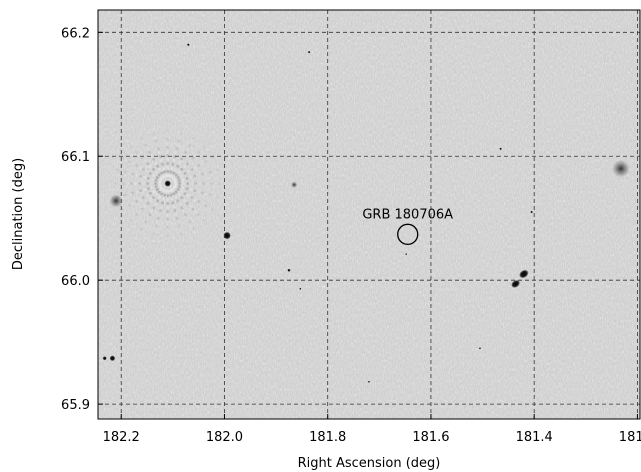 The height and width of the screenshot is (472, 641). Describe the element at coordinates (327, 437) in the screenshot. I see `x-tick-label: 181.8` at that location.